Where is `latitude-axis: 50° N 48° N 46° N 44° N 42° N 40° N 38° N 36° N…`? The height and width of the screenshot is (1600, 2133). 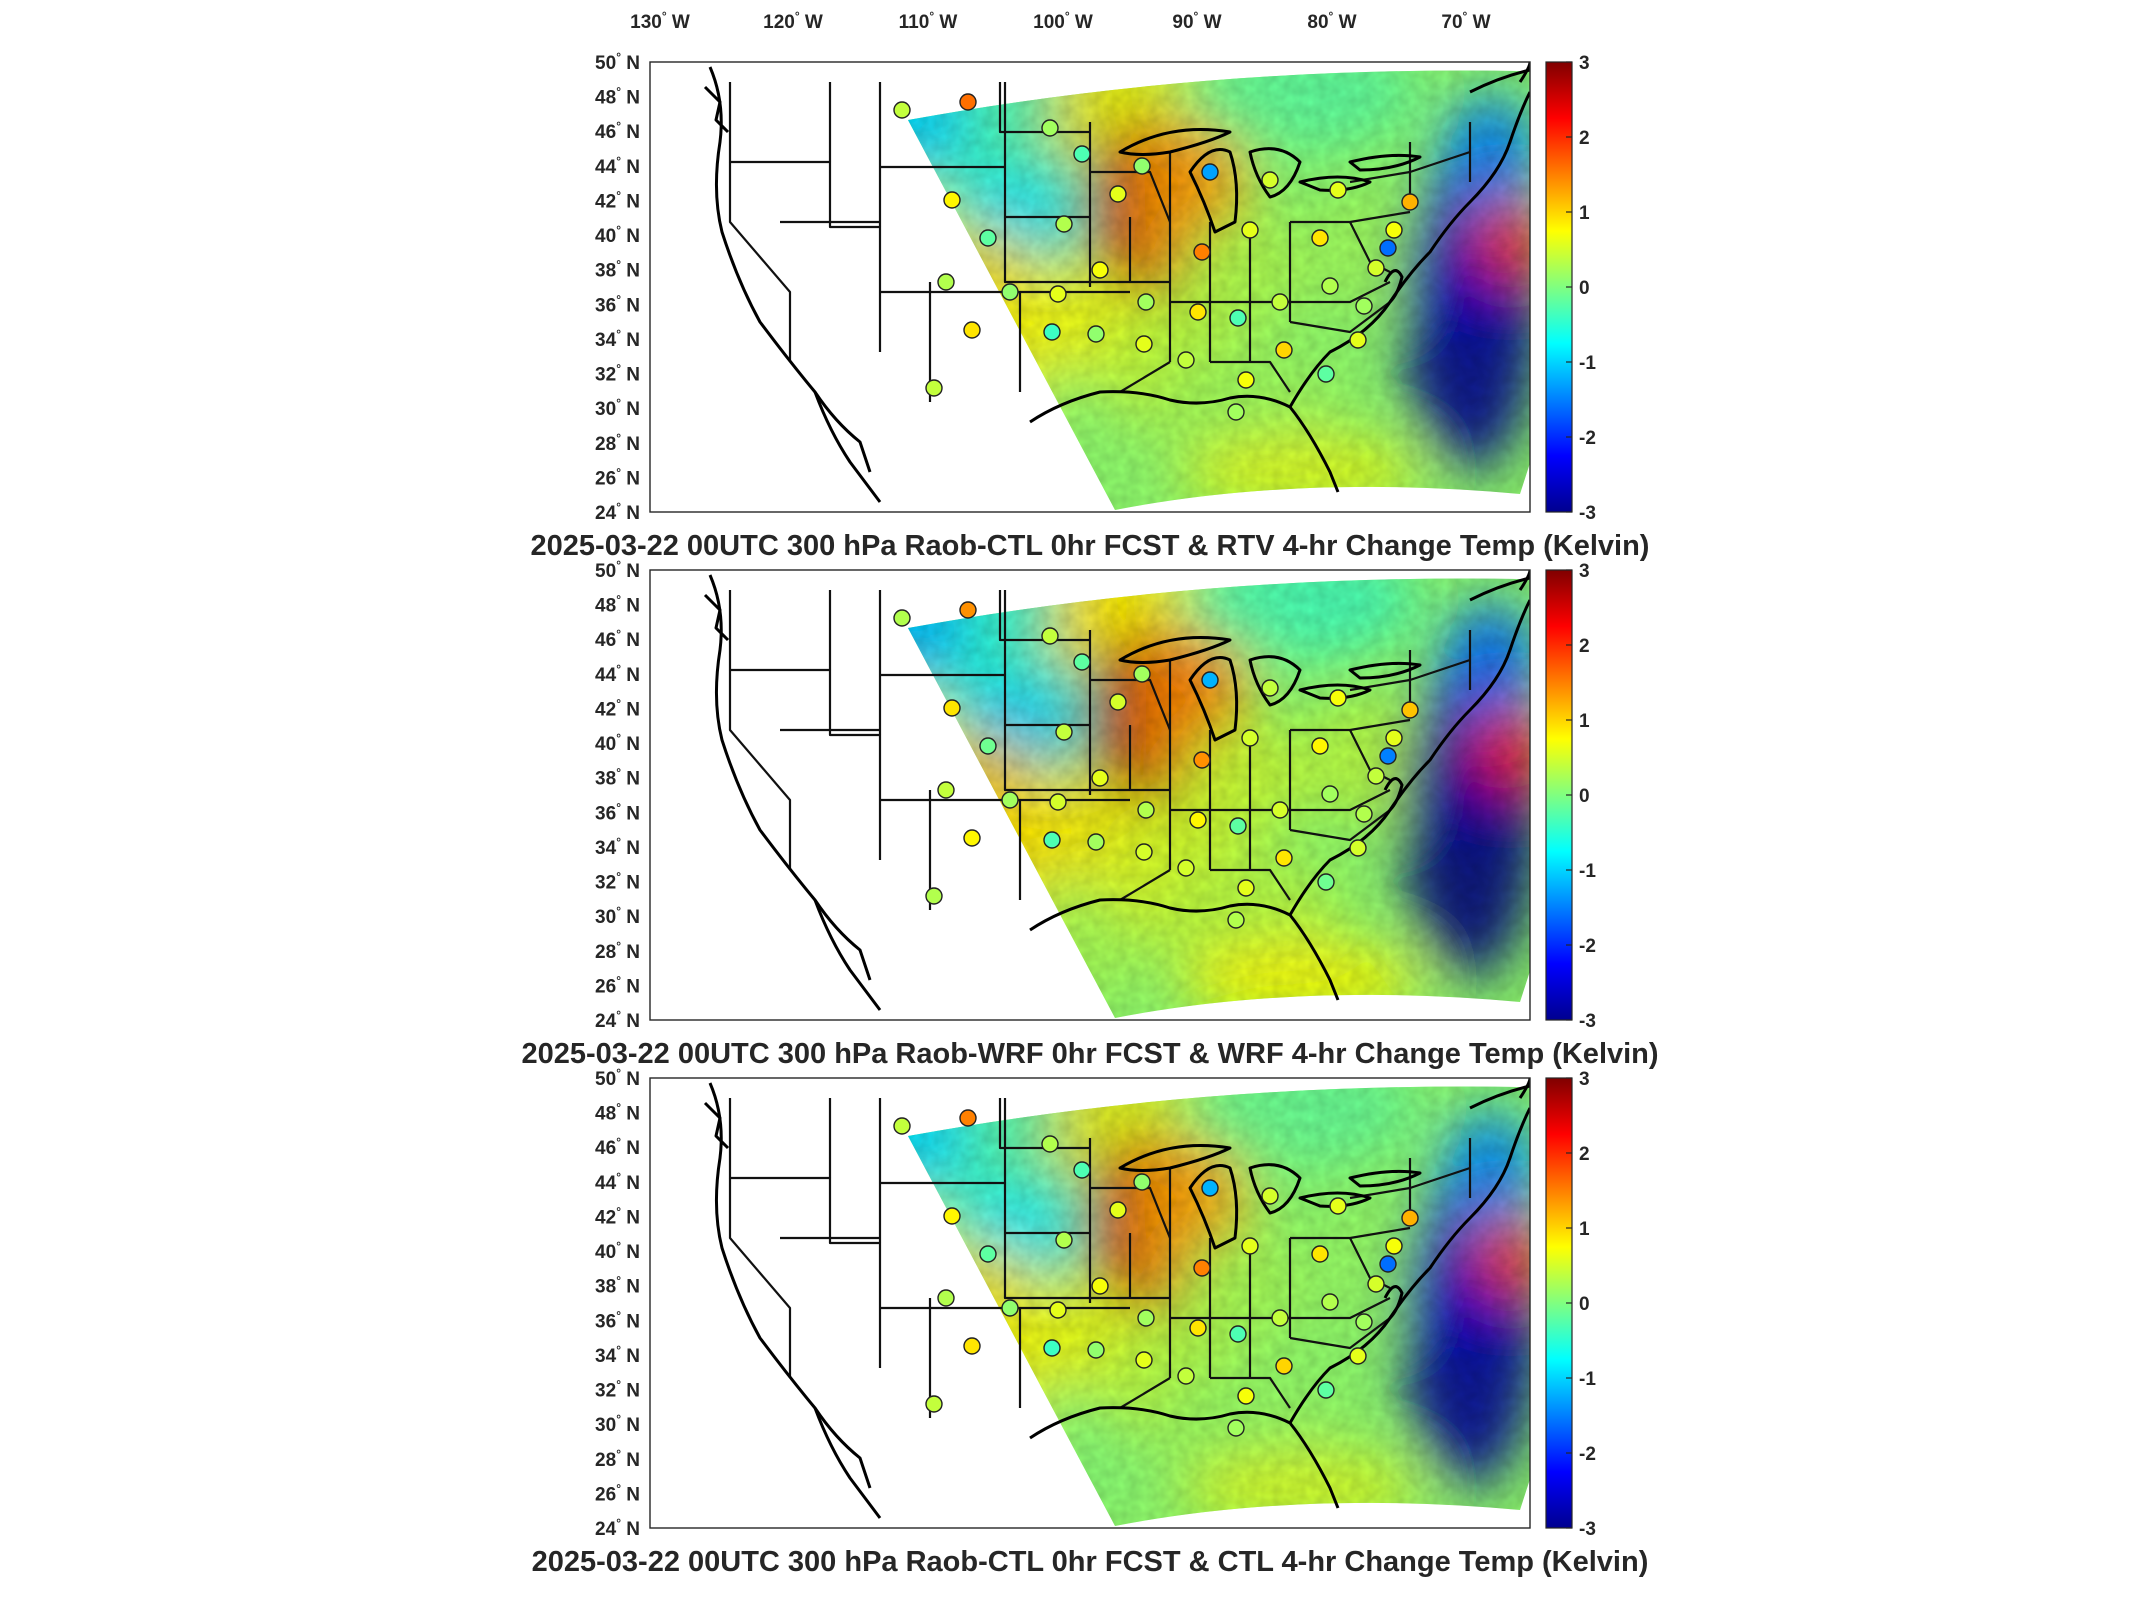
latitude-axis: 50° N 48° N 46° N 44° N 42° N 40° N 38° N 36° N… is located at coordinates (617, 795).